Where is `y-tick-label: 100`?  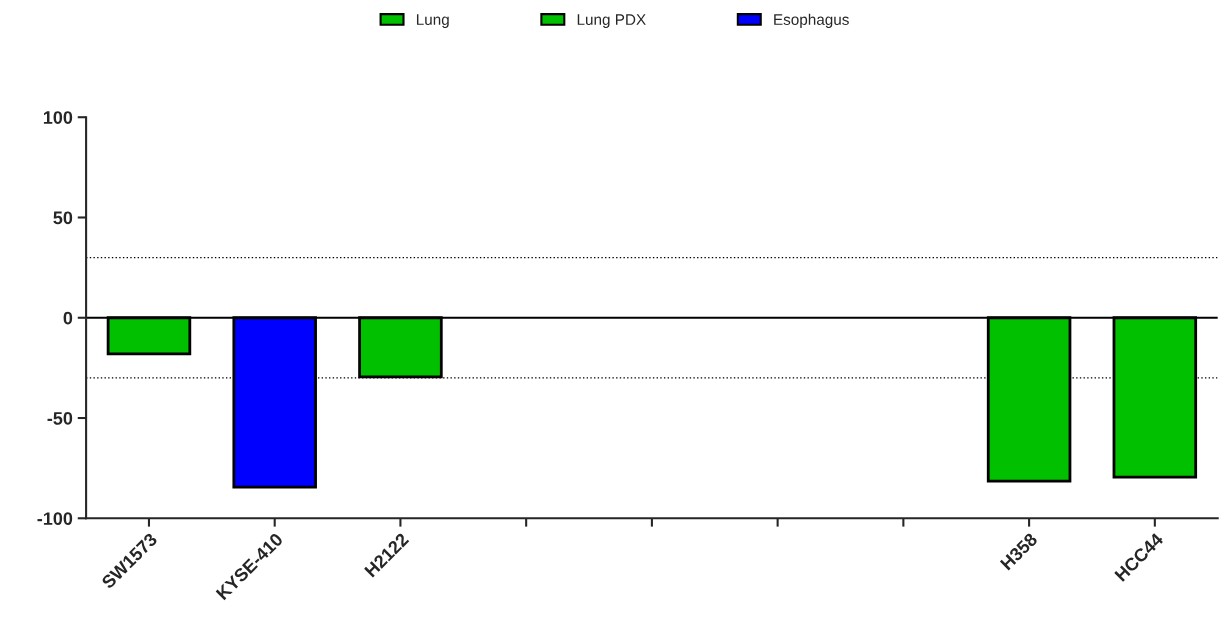 y-tick-label: 100 is located at coordinates (58, 117).